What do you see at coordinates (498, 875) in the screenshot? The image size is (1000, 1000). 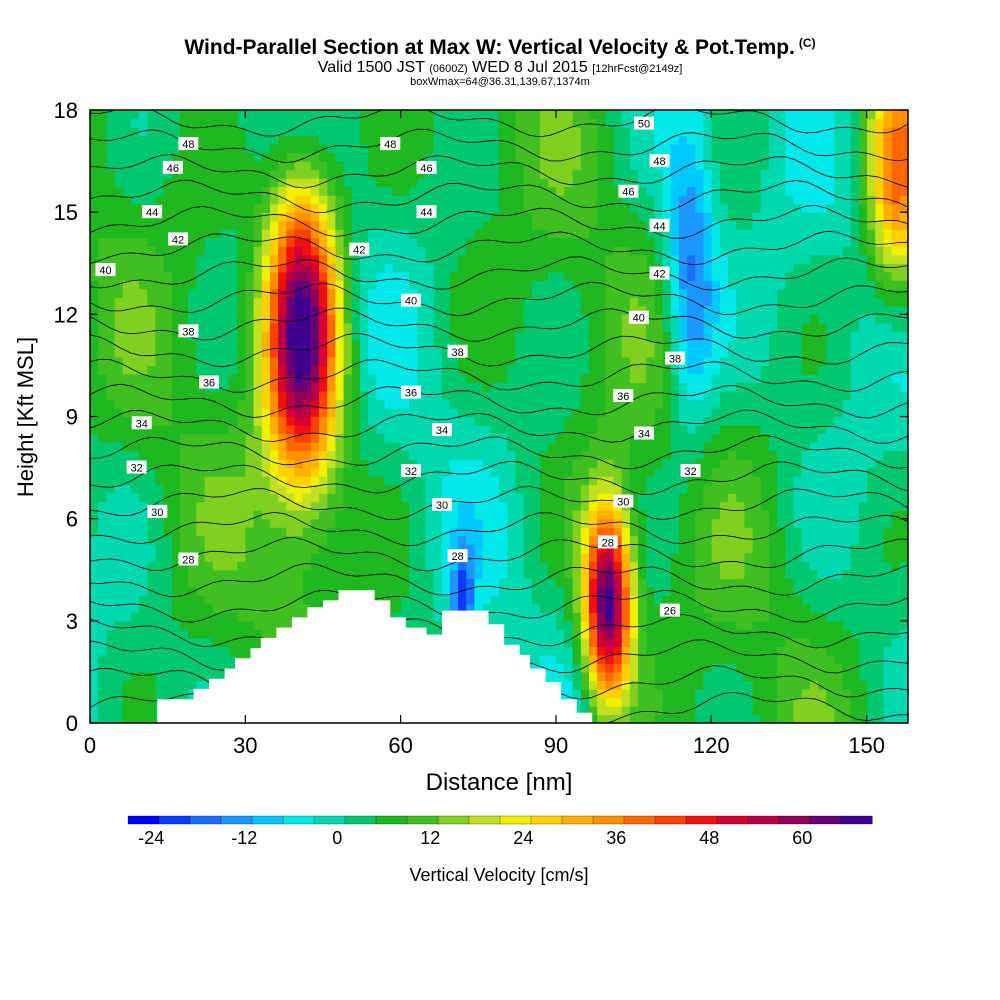 I see `colorbar-label: Vertical Velocity [cm/s]` at bounding box center [498, 875].